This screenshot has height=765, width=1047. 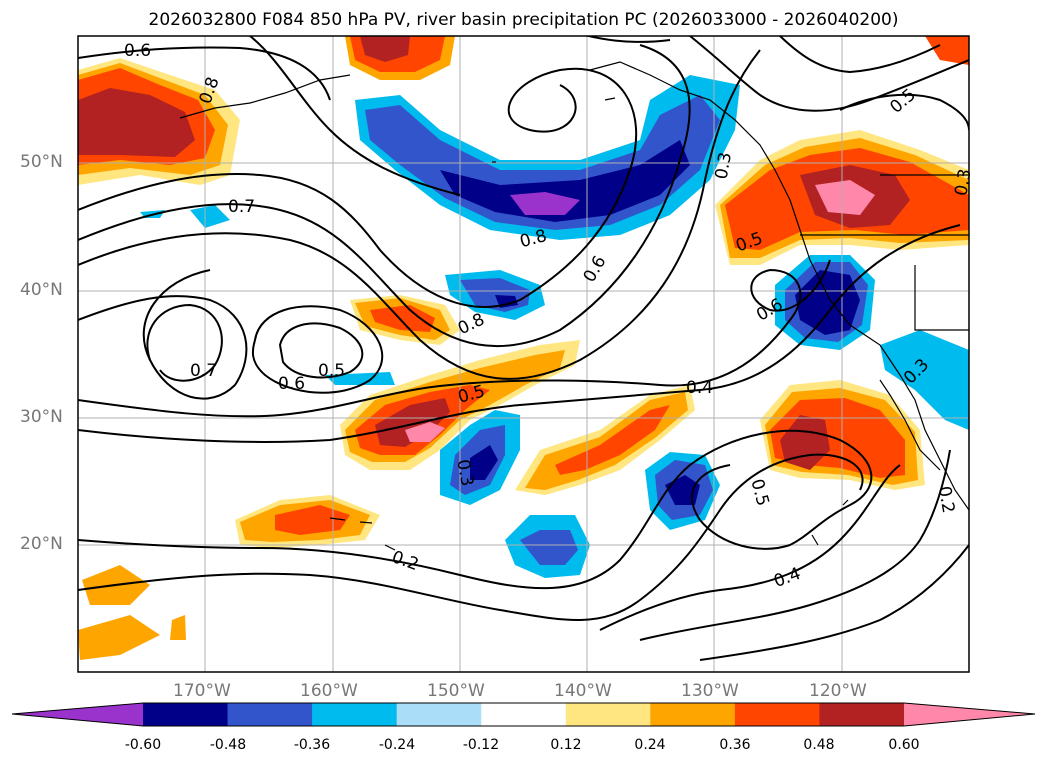 I want to click on lon-label-120w: 120°W, so click(x=838, y=691).